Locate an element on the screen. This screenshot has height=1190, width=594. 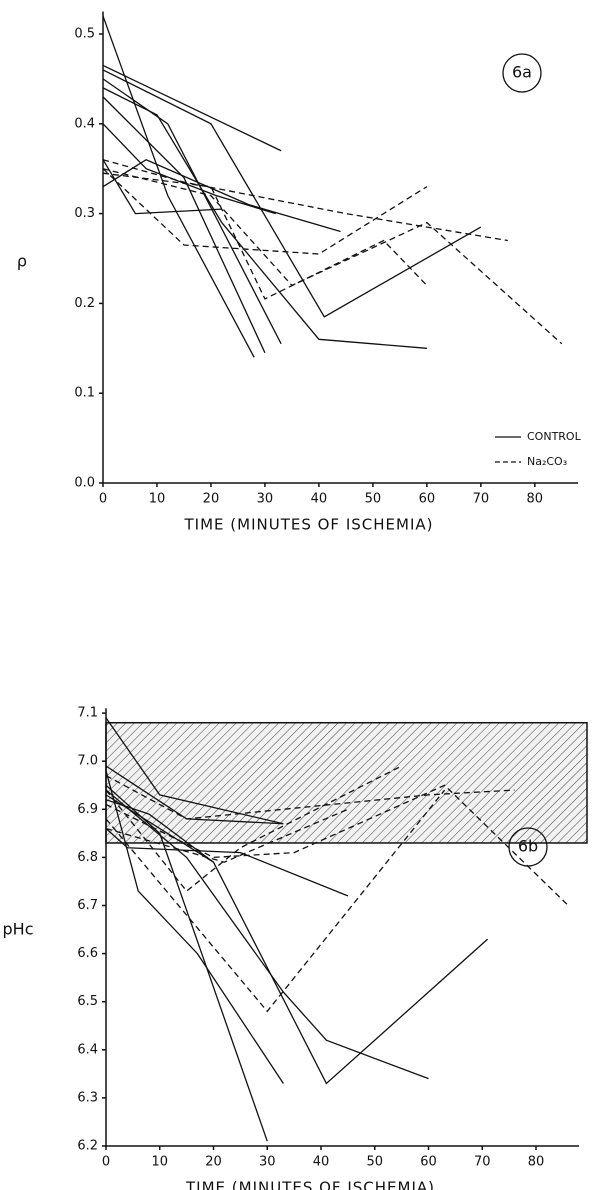
y-tick-label: 0.4 is located at coordinates (84, 123).